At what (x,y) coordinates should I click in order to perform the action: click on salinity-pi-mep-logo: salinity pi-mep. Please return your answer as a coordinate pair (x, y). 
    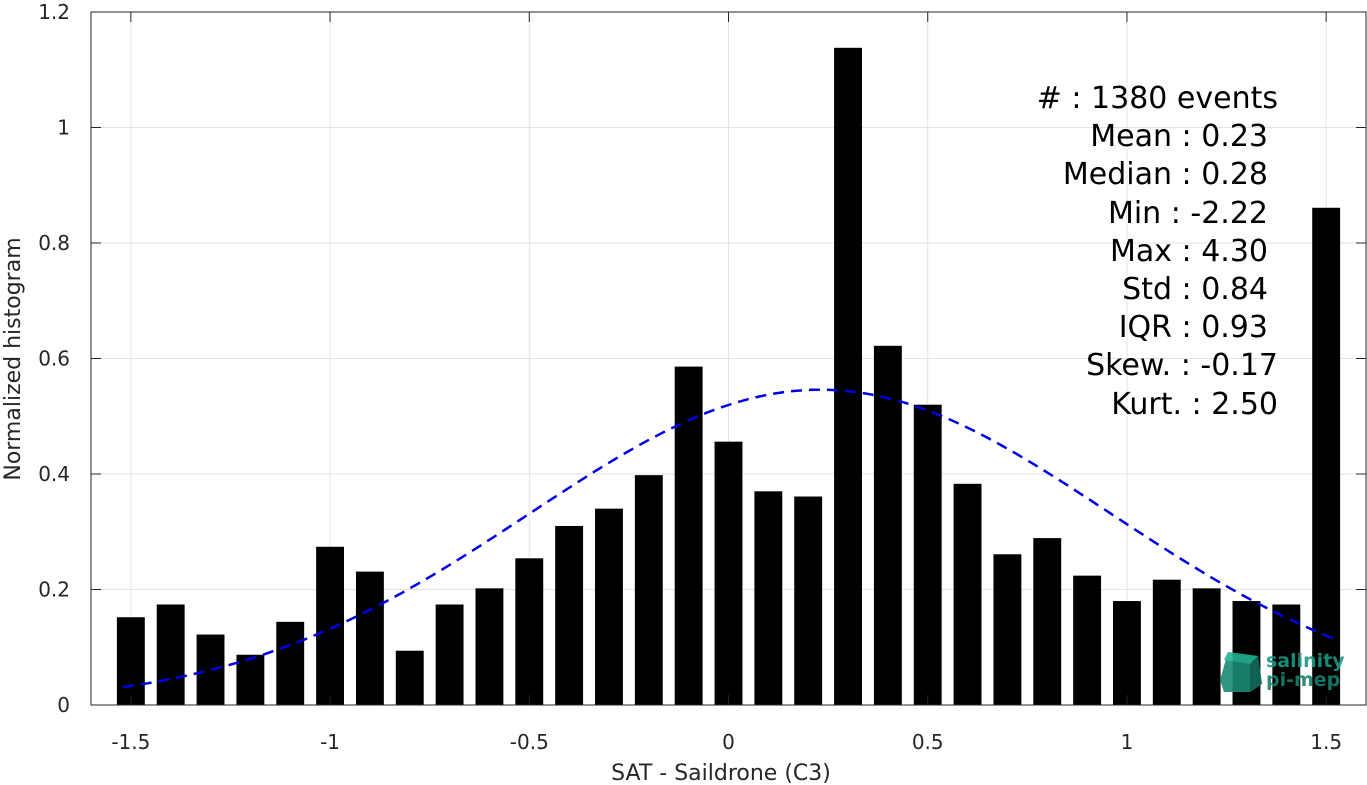
    Looking at the image, I should click on (1282, 671).